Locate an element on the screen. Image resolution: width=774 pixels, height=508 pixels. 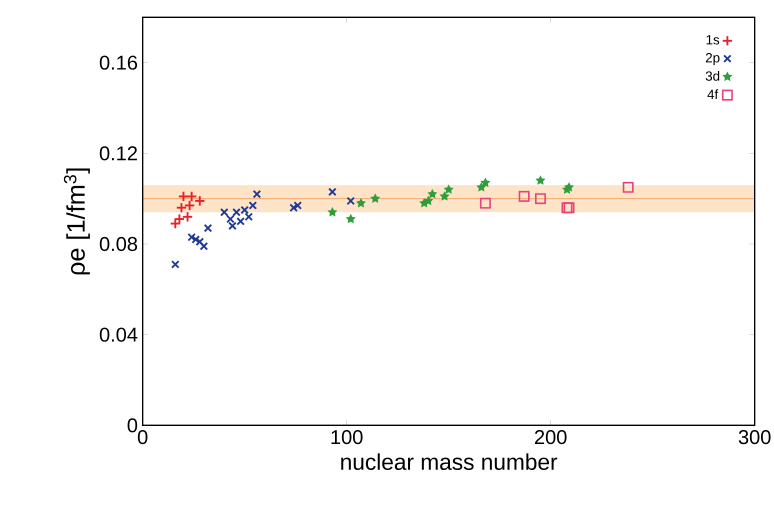
x-tick-label: 100 is located at coordinates (347, 437).